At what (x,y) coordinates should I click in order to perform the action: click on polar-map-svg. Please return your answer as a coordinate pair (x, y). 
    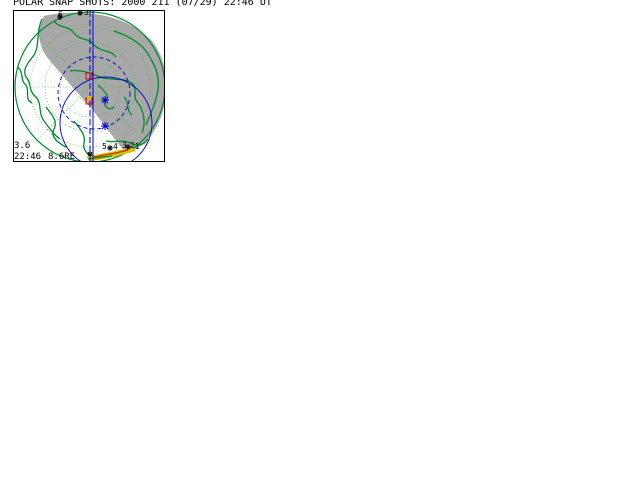
    Looking at the image, I should click on (89, 86).